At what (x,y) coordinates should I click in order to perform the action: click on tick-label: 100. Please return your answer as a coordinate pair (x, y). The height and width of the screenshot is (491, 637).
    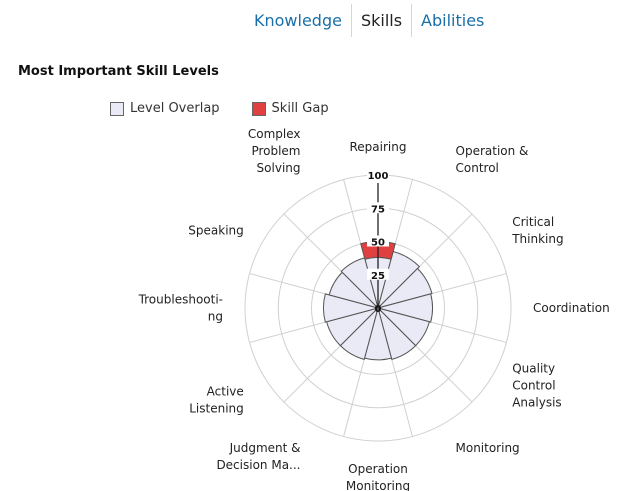
    Looking at the image, I should click on (378, 176).